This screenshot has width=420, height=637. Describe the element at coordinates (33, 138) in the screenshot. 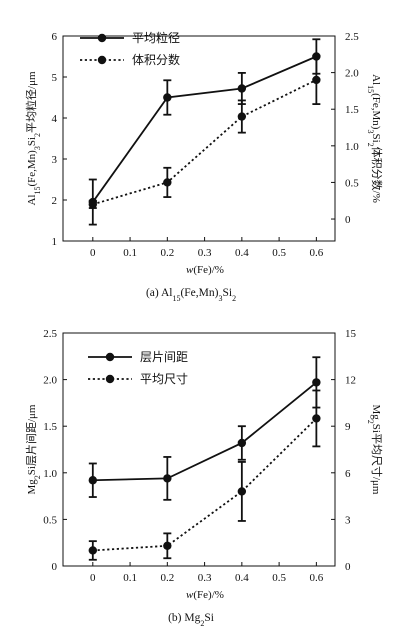

I see `left-axis-title: Al15(Fe,Mn)3Si2平均粒径/μm` at that location.